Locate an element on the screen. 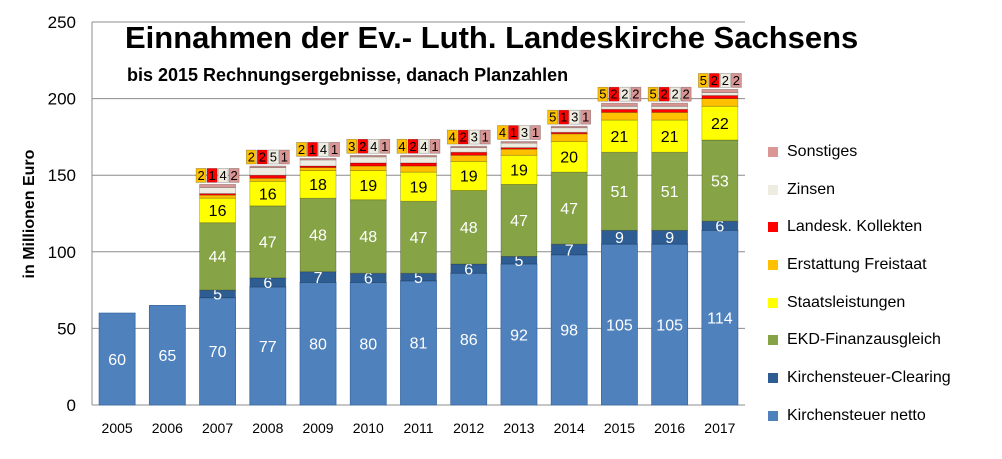 The width and height of the screenshot is (1002, 459). y-axis-label: in Millionen Euro is located at coordinates (29, 214).